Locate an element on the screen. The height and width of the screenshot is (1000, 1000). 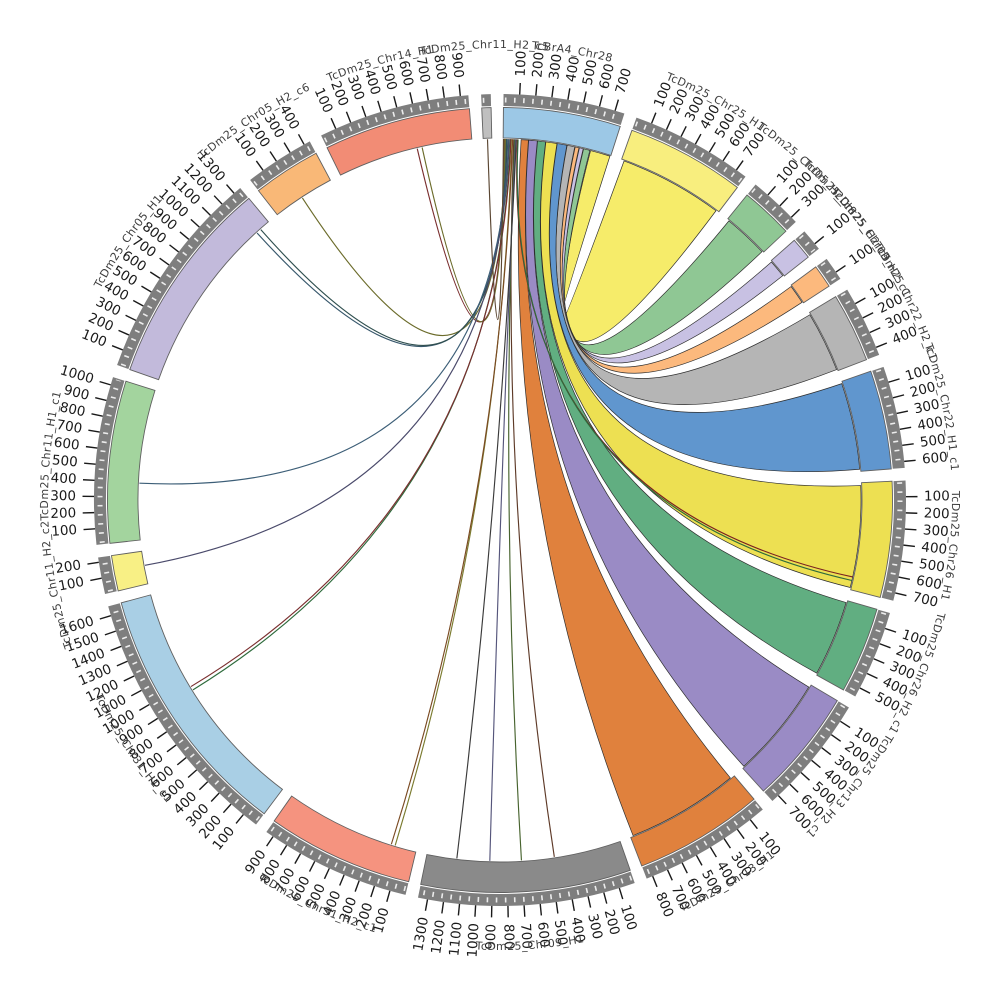
segment-scale-dots-TcDm25_Chr05_H2_c8 is located at coordinates (772, 207).